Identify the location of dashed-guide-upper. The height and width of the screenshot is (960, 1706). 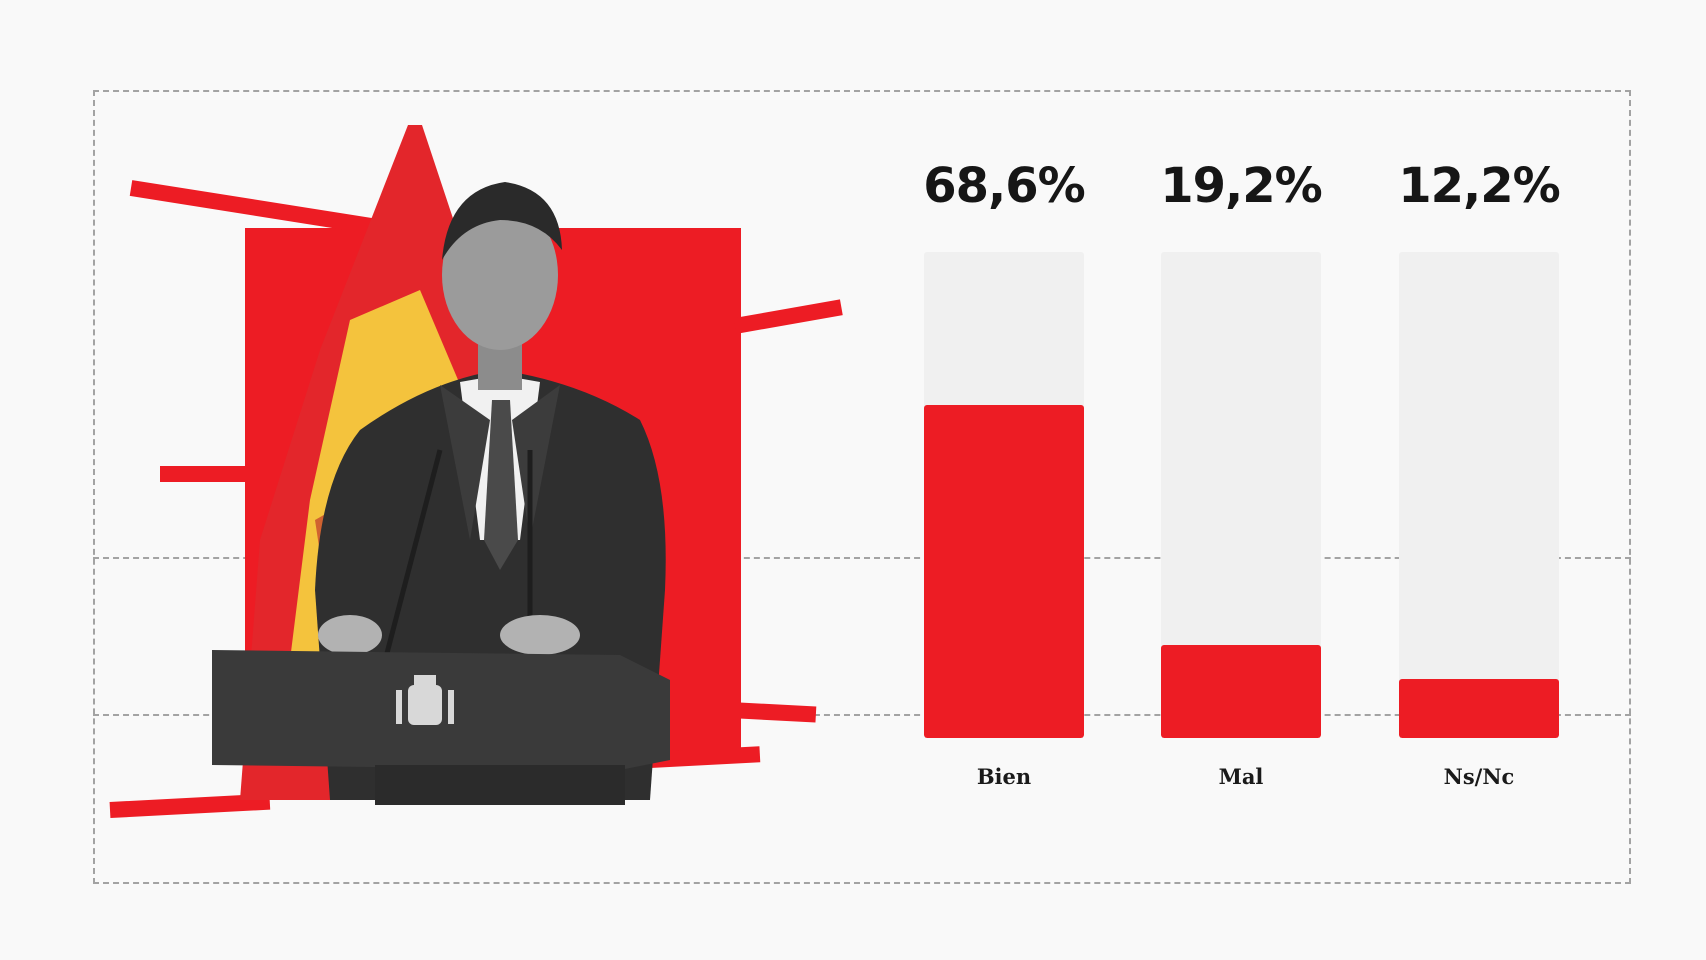
(862, 558).